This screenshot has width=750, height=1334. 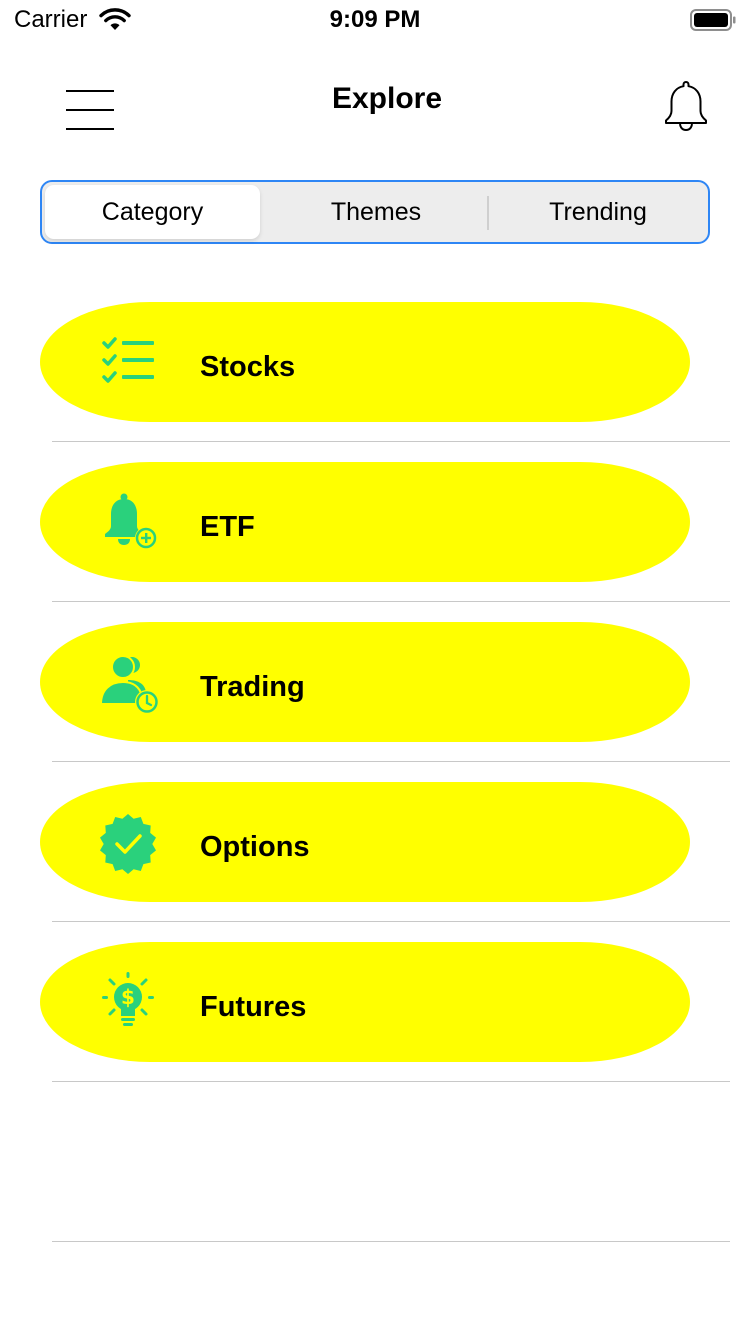 I want to click on list-item: Trading, so click(x=375, y=702).